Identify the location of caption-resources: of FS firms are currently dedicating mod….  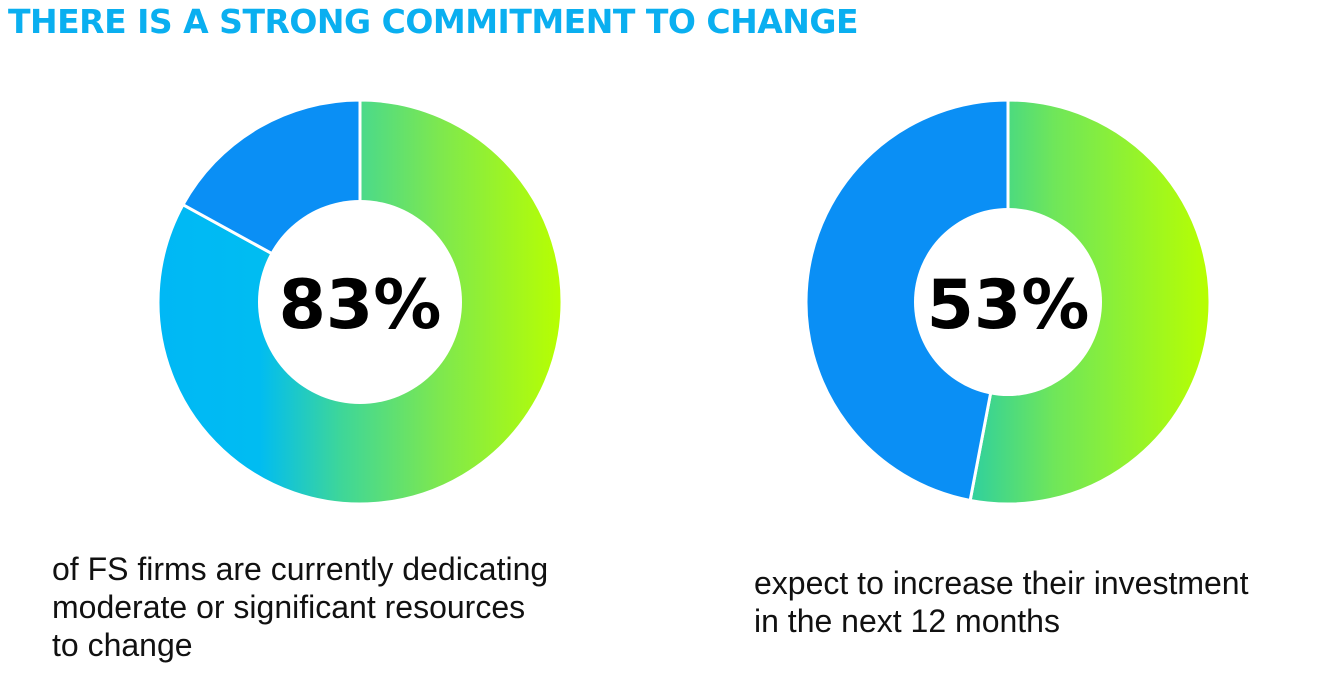
(352, 607).